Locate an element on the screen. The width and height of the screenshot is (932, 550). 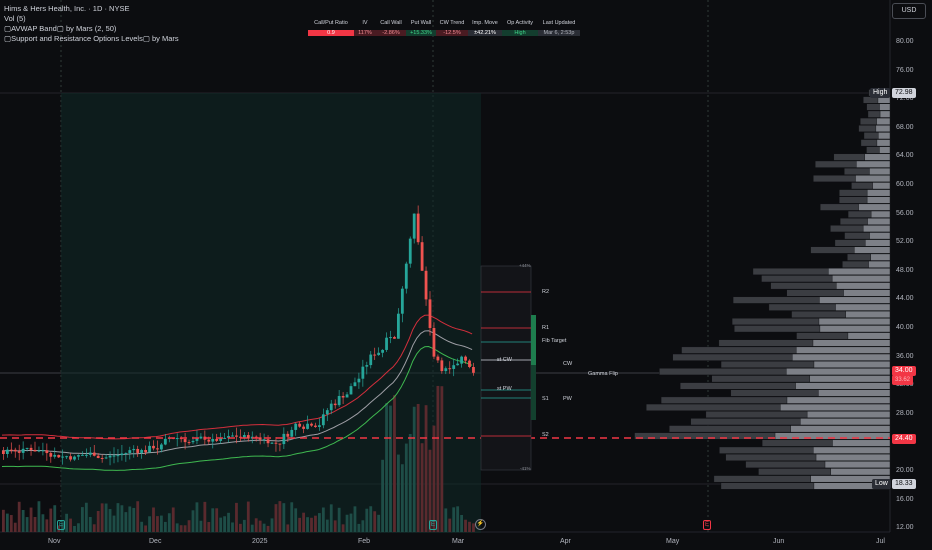
currency-button: USD is located at coordinates (909, 11).